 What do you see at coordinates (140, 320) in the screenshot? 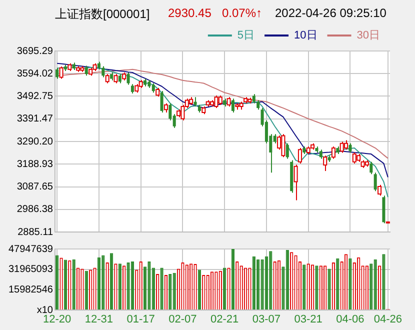
I see `x-tick-label: 01-17` at bounding box center [140, 320].